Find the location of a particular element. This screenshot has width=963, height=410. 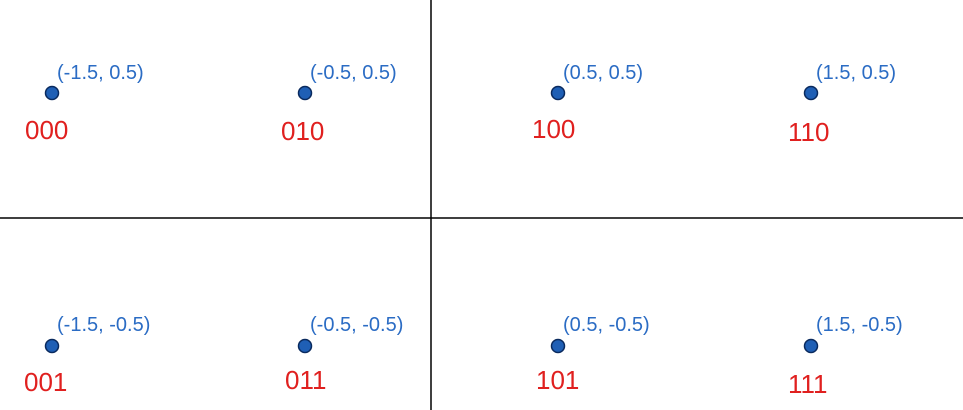

point-bit-label: 010 is located at coordinates (302, 131).